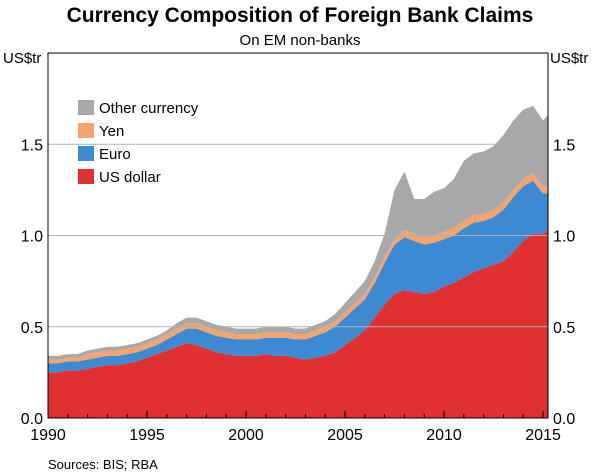  Describe the element at coordinates (564, 419) in the screenshot. I see `y-tick-label-right: 0.0` at that location.